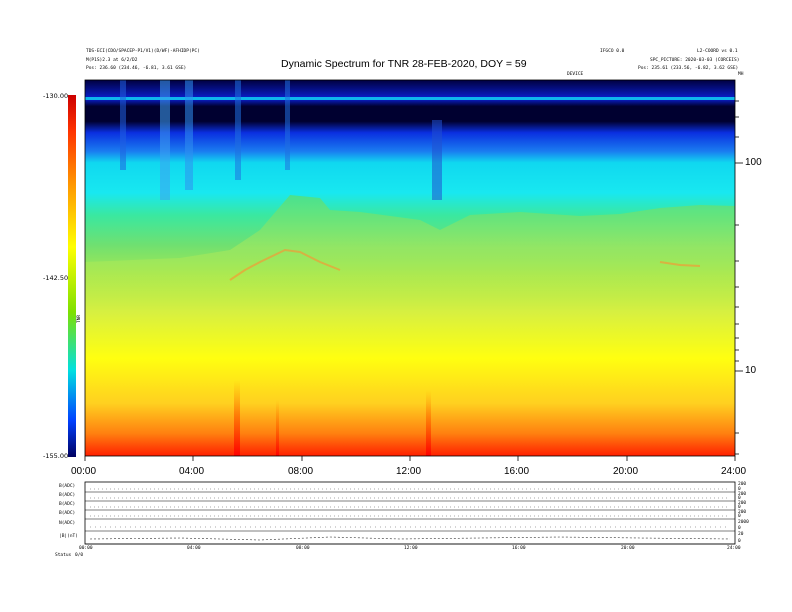 This screenshot has height=612, width=792. Describe the element at coordinates (192, 471) in the screenshot. I see `x-tick-1: 04:00` at that location.